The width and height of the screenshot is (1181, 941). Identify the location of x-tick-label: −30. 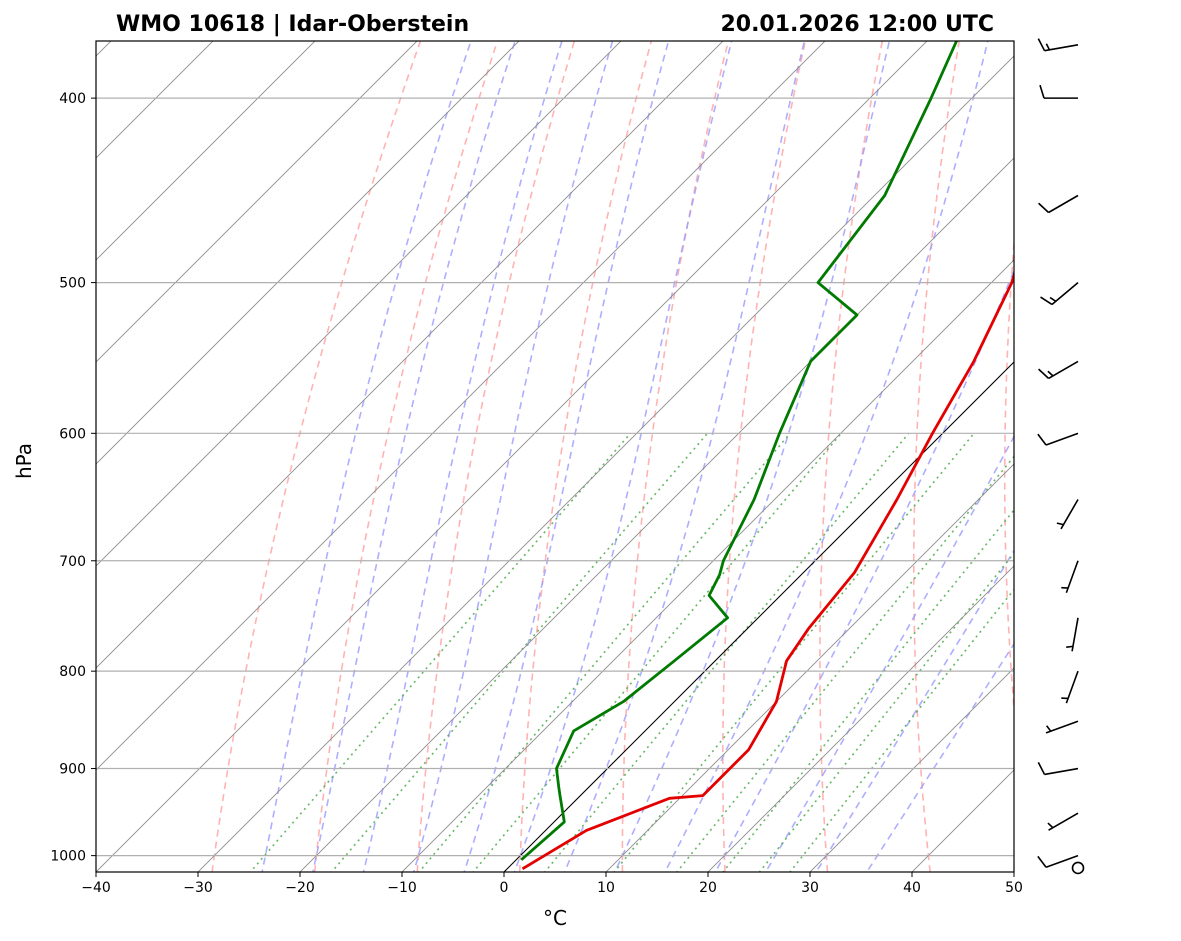
(198, 888).